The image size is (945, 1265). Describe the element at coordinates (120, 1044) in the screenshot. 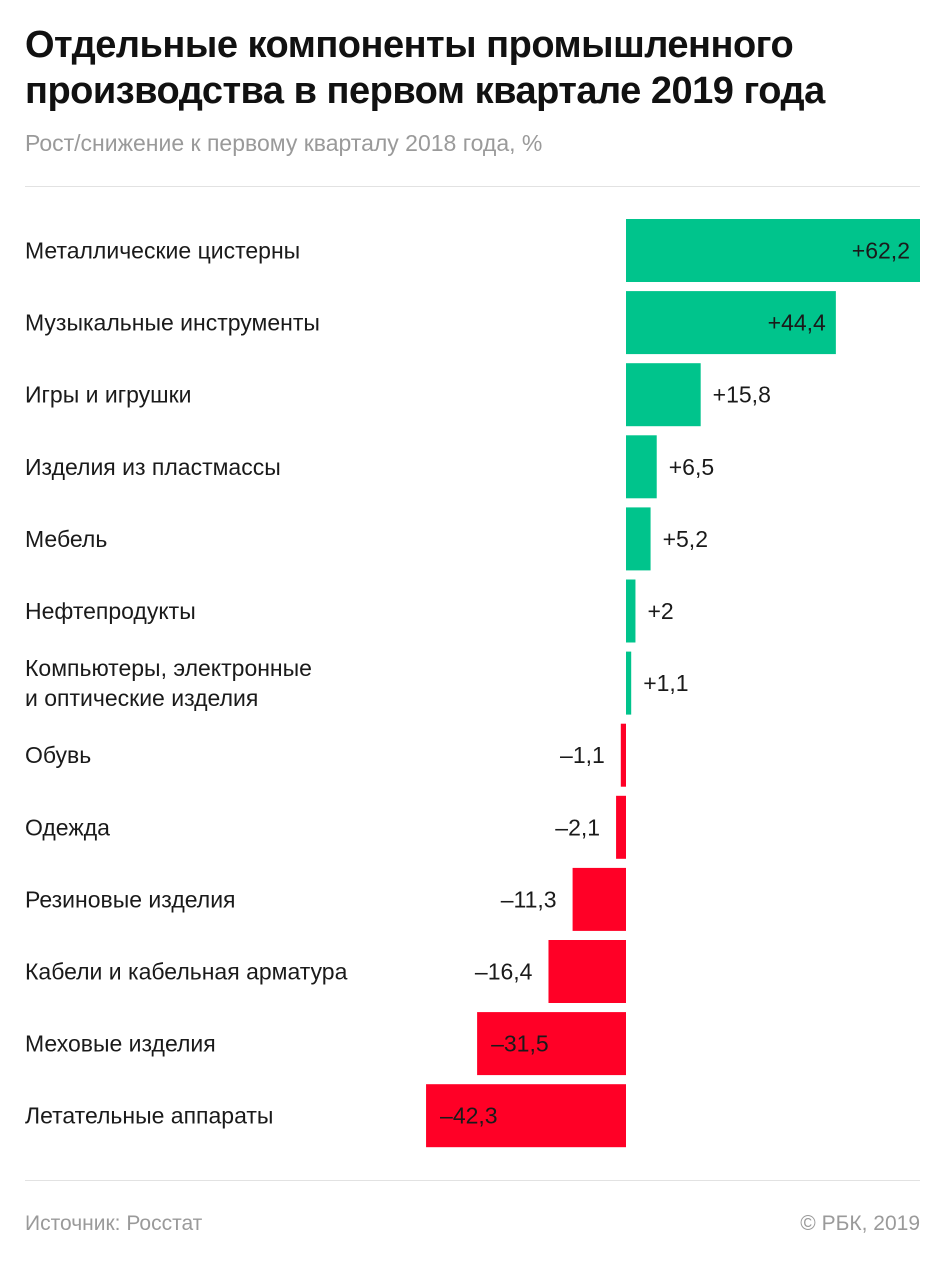

I see `category-label-11: Меховые изделия` at that location.